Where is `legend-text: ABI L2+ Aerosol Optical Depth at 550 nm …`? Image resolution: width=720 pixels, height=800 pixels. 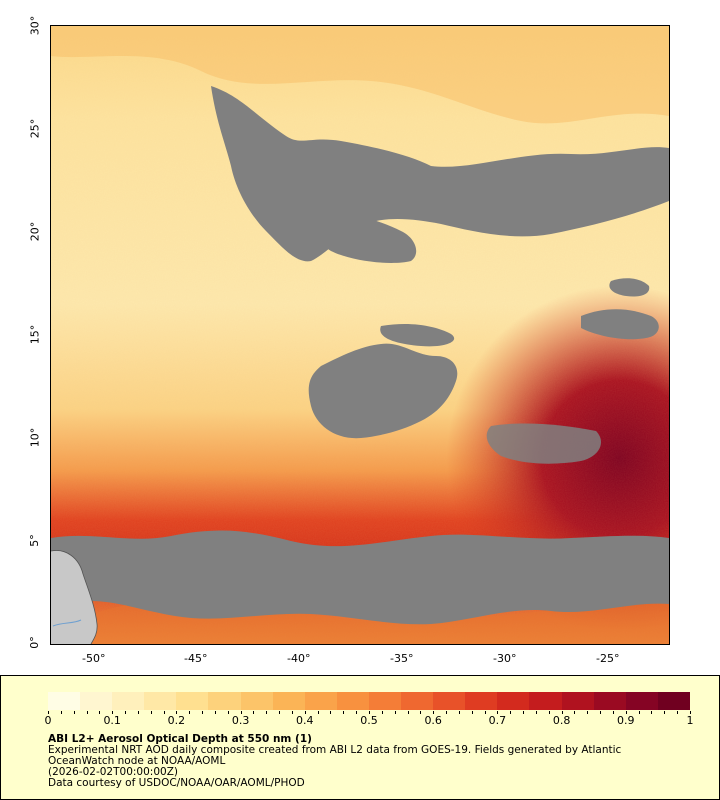 legend-text: ABI L2+ Aerosol Optical Depth at 550 nm … is located at coordinates (334, 761).